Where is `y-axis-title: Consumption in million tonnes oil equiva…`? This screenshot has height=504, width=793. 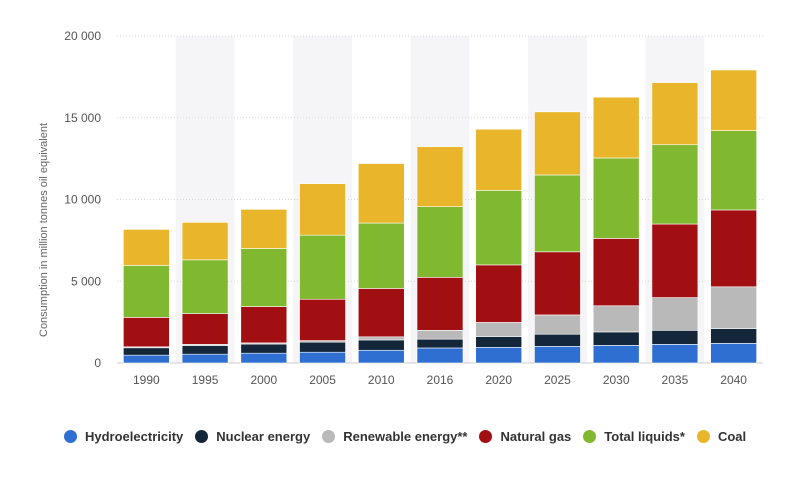 y-axis-title: Consumption in million tonnes oil equiva… is located at coordinates (44, 230).